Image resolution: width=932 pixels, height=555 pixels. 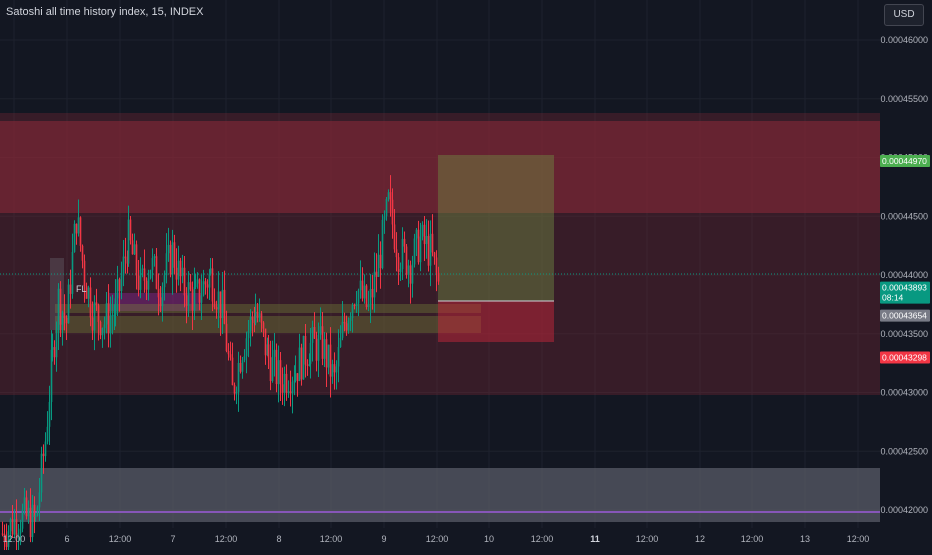 I want to click on time-tick-label: 12:00, so click(x=542, y=539).